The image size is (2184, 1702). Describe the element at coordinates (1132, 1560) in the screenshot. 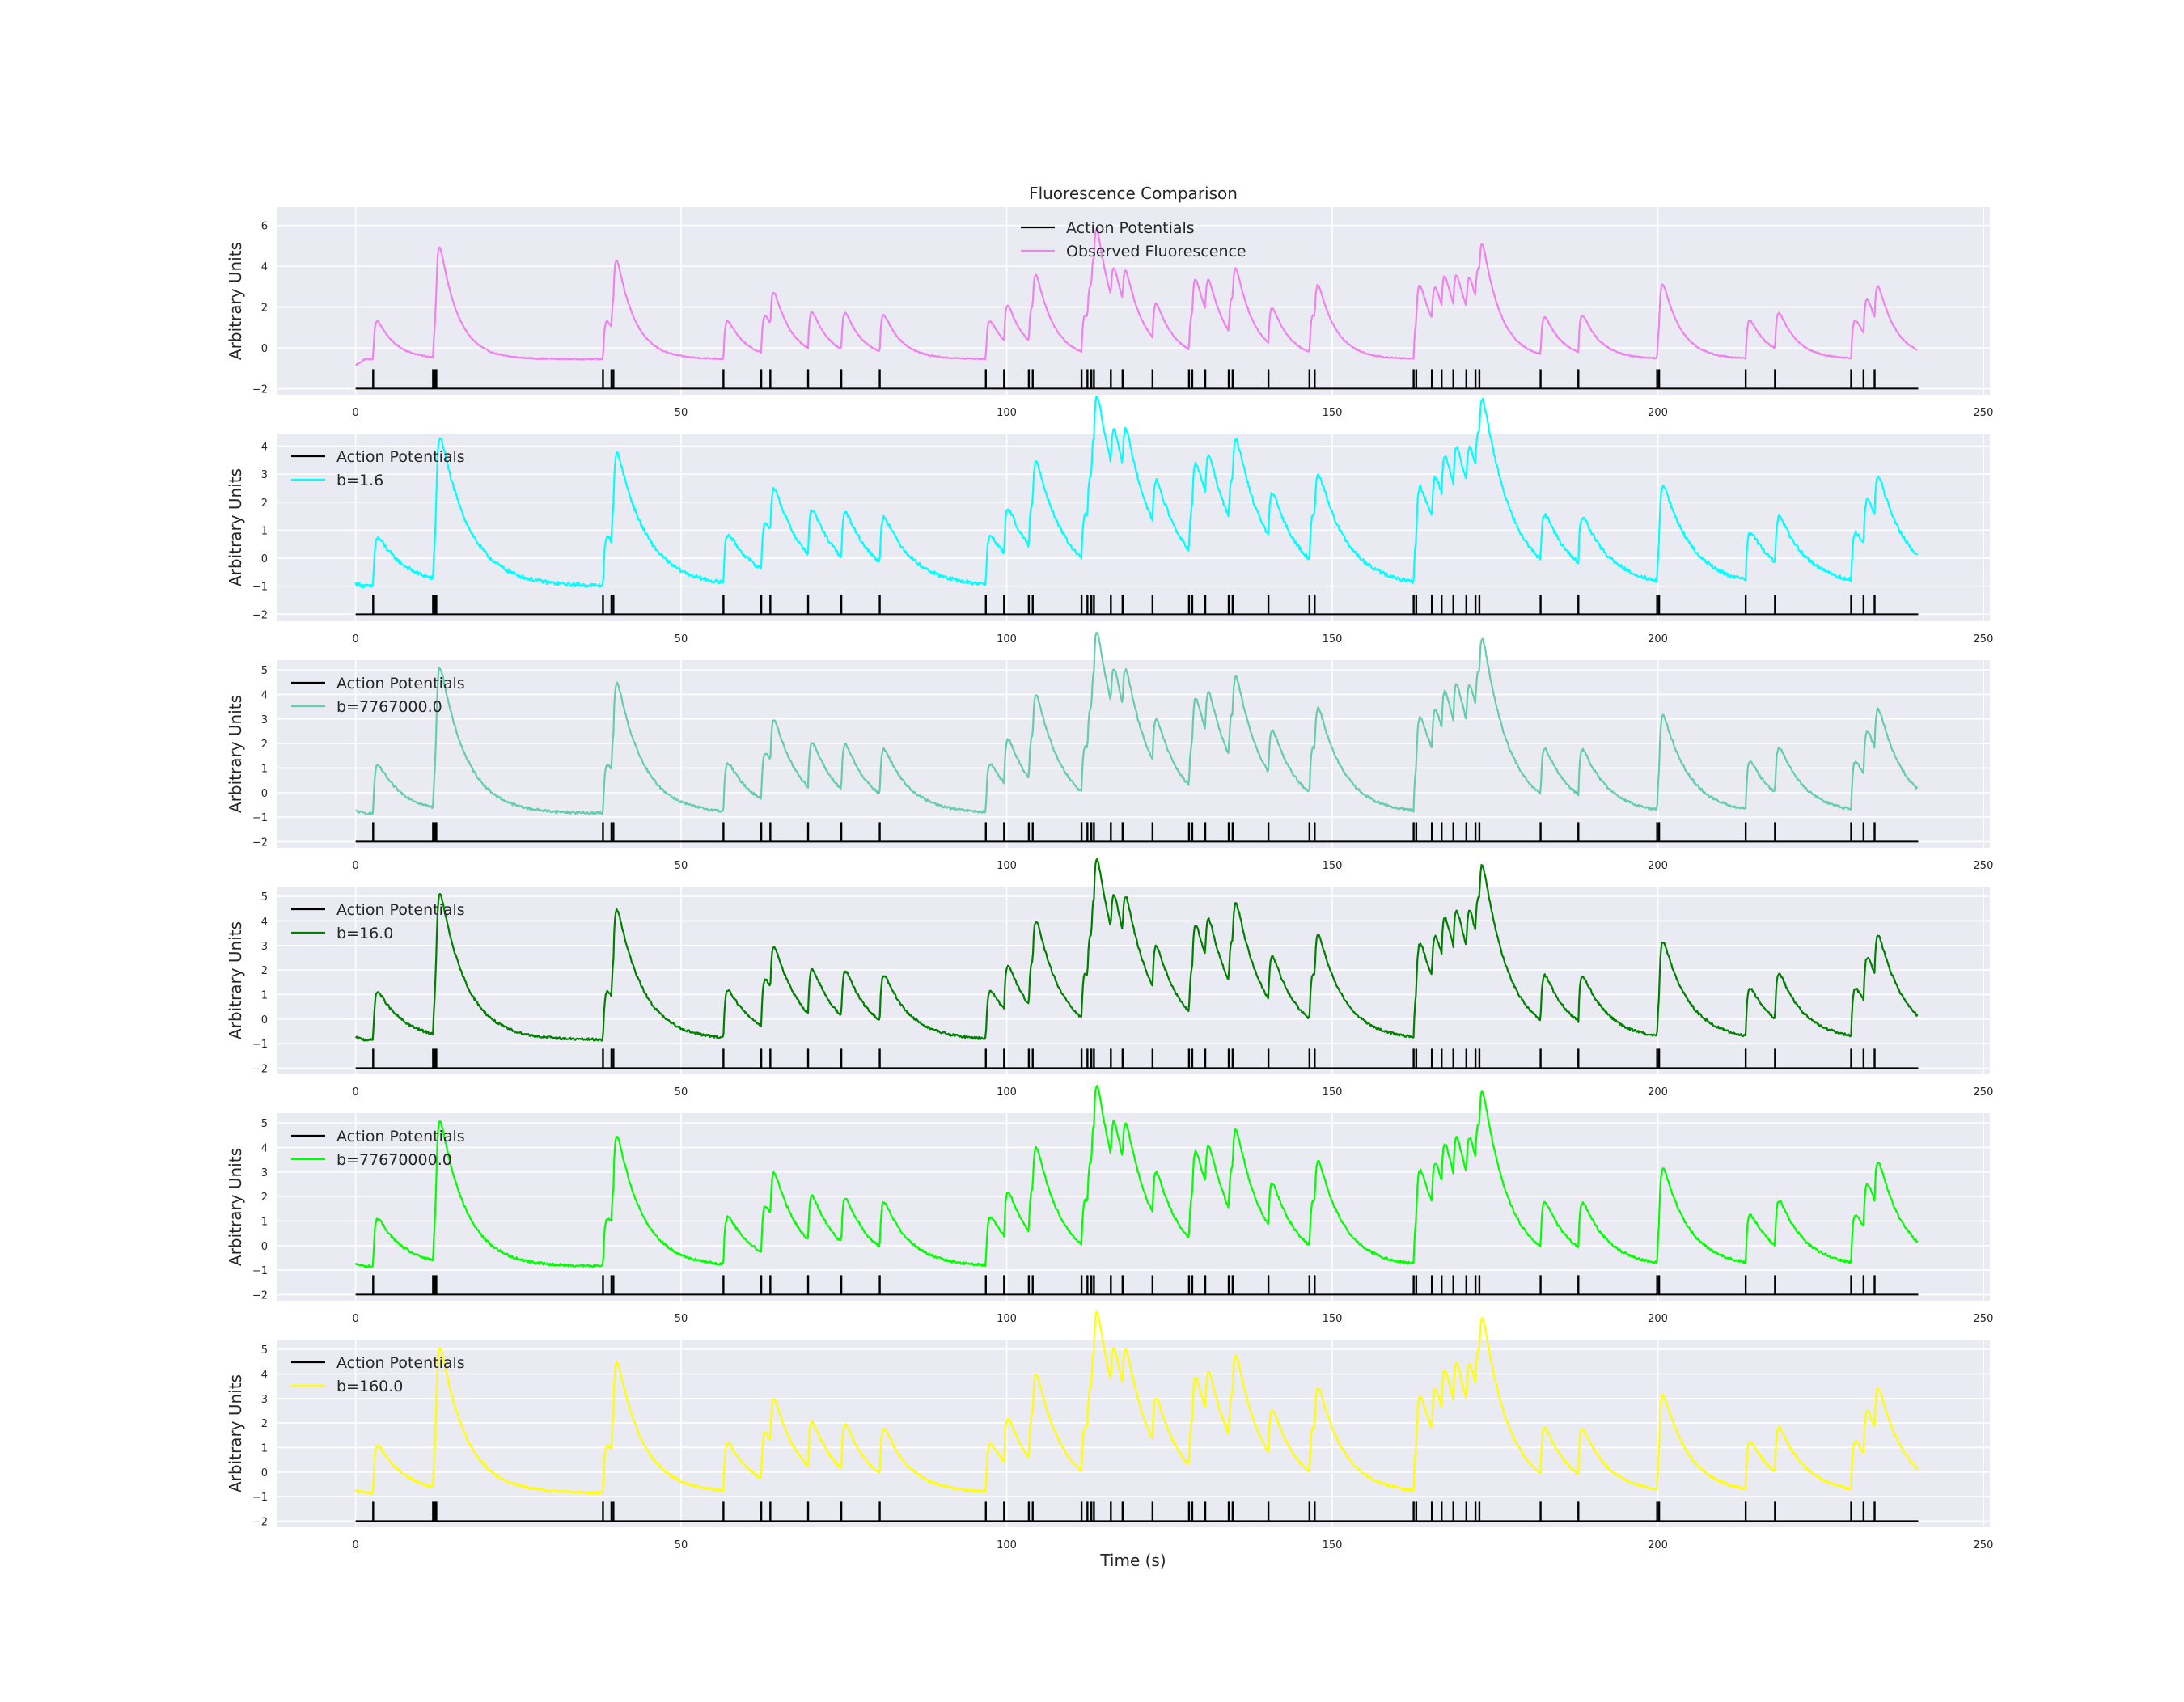

I see `x-axis-label: Time (s)` at that location.